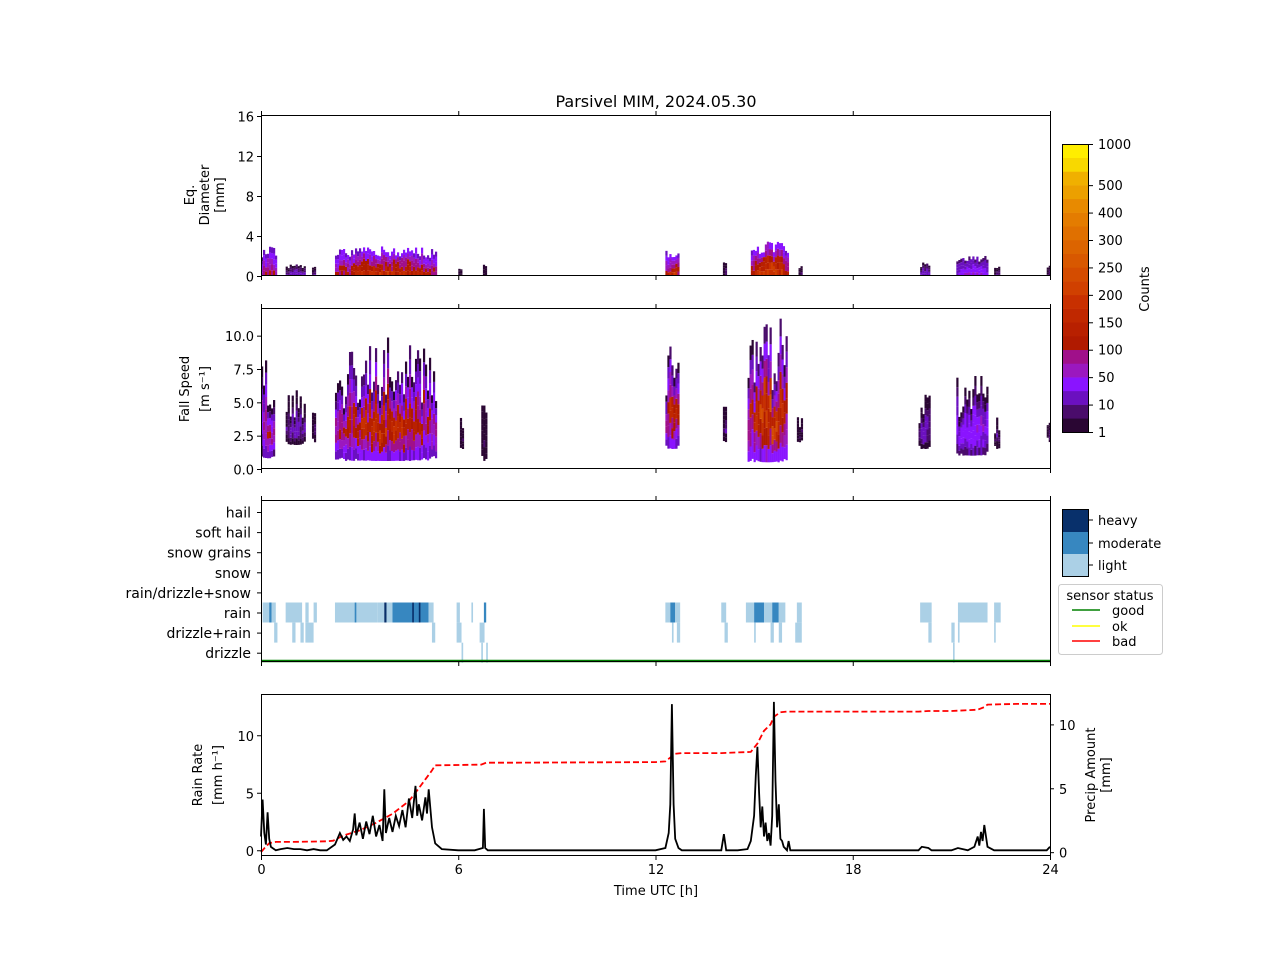  I want to click on precip-type-segment, so click(780, 632).